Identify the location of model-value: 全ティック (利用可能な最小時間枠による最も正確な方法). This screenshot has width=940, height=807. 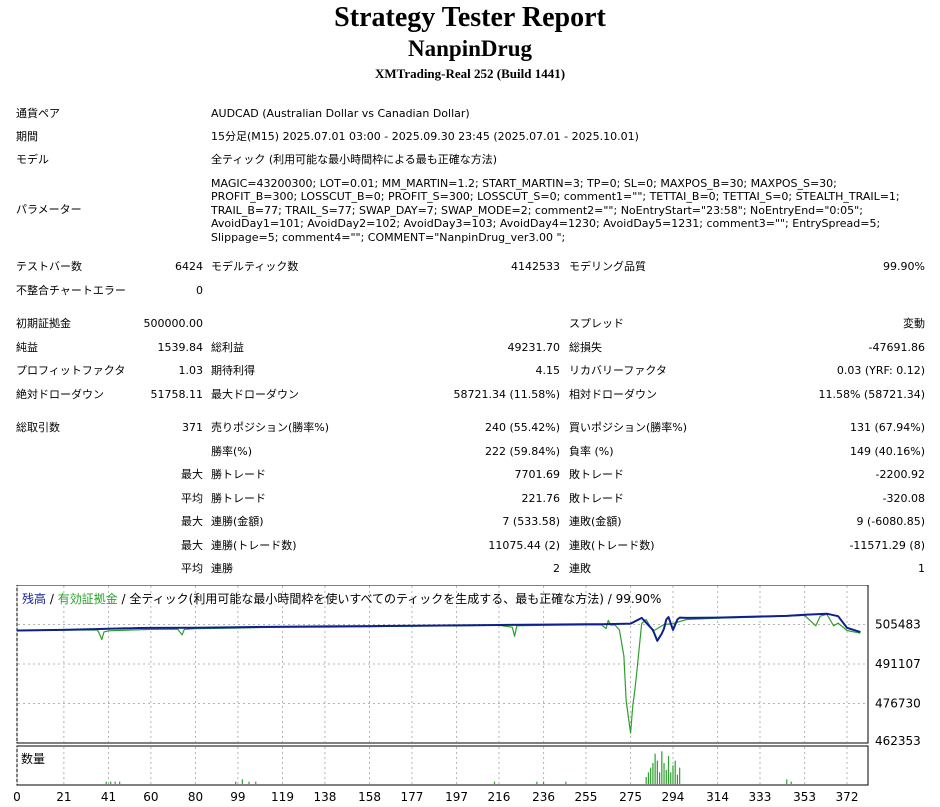
(354, 159).